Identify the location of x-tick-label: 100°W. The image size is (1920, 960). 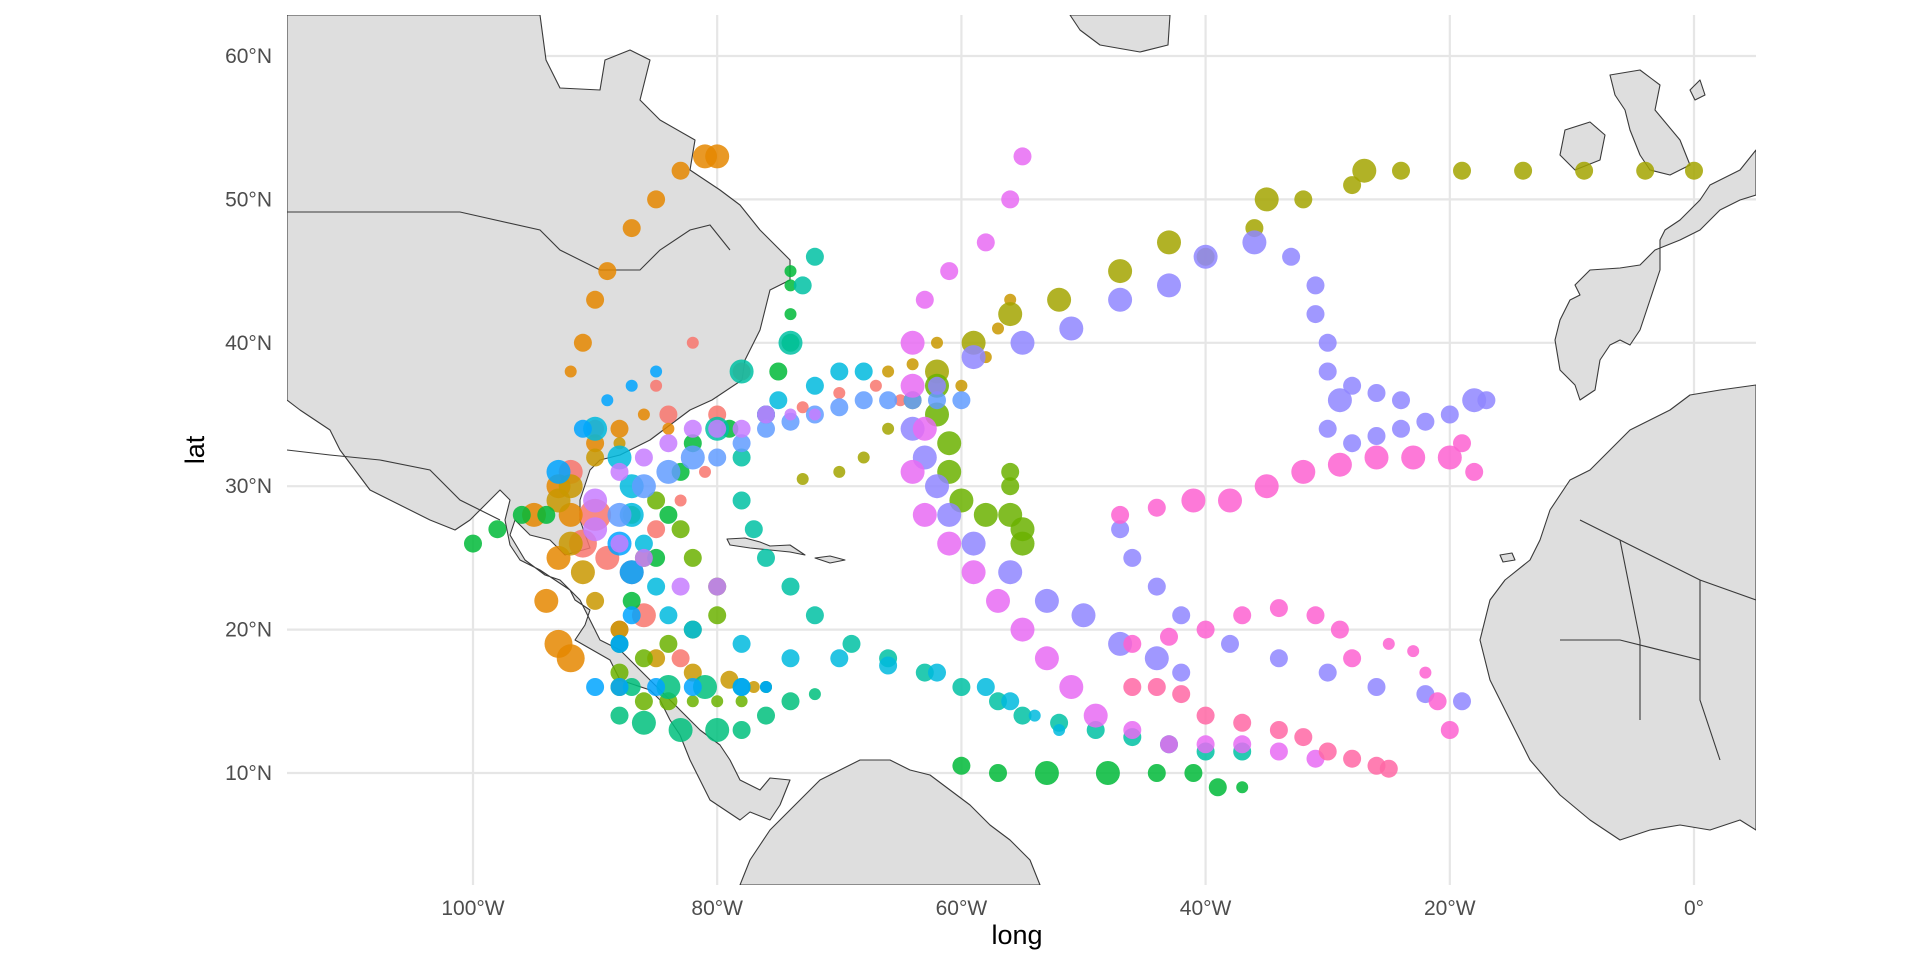
(472, 908).